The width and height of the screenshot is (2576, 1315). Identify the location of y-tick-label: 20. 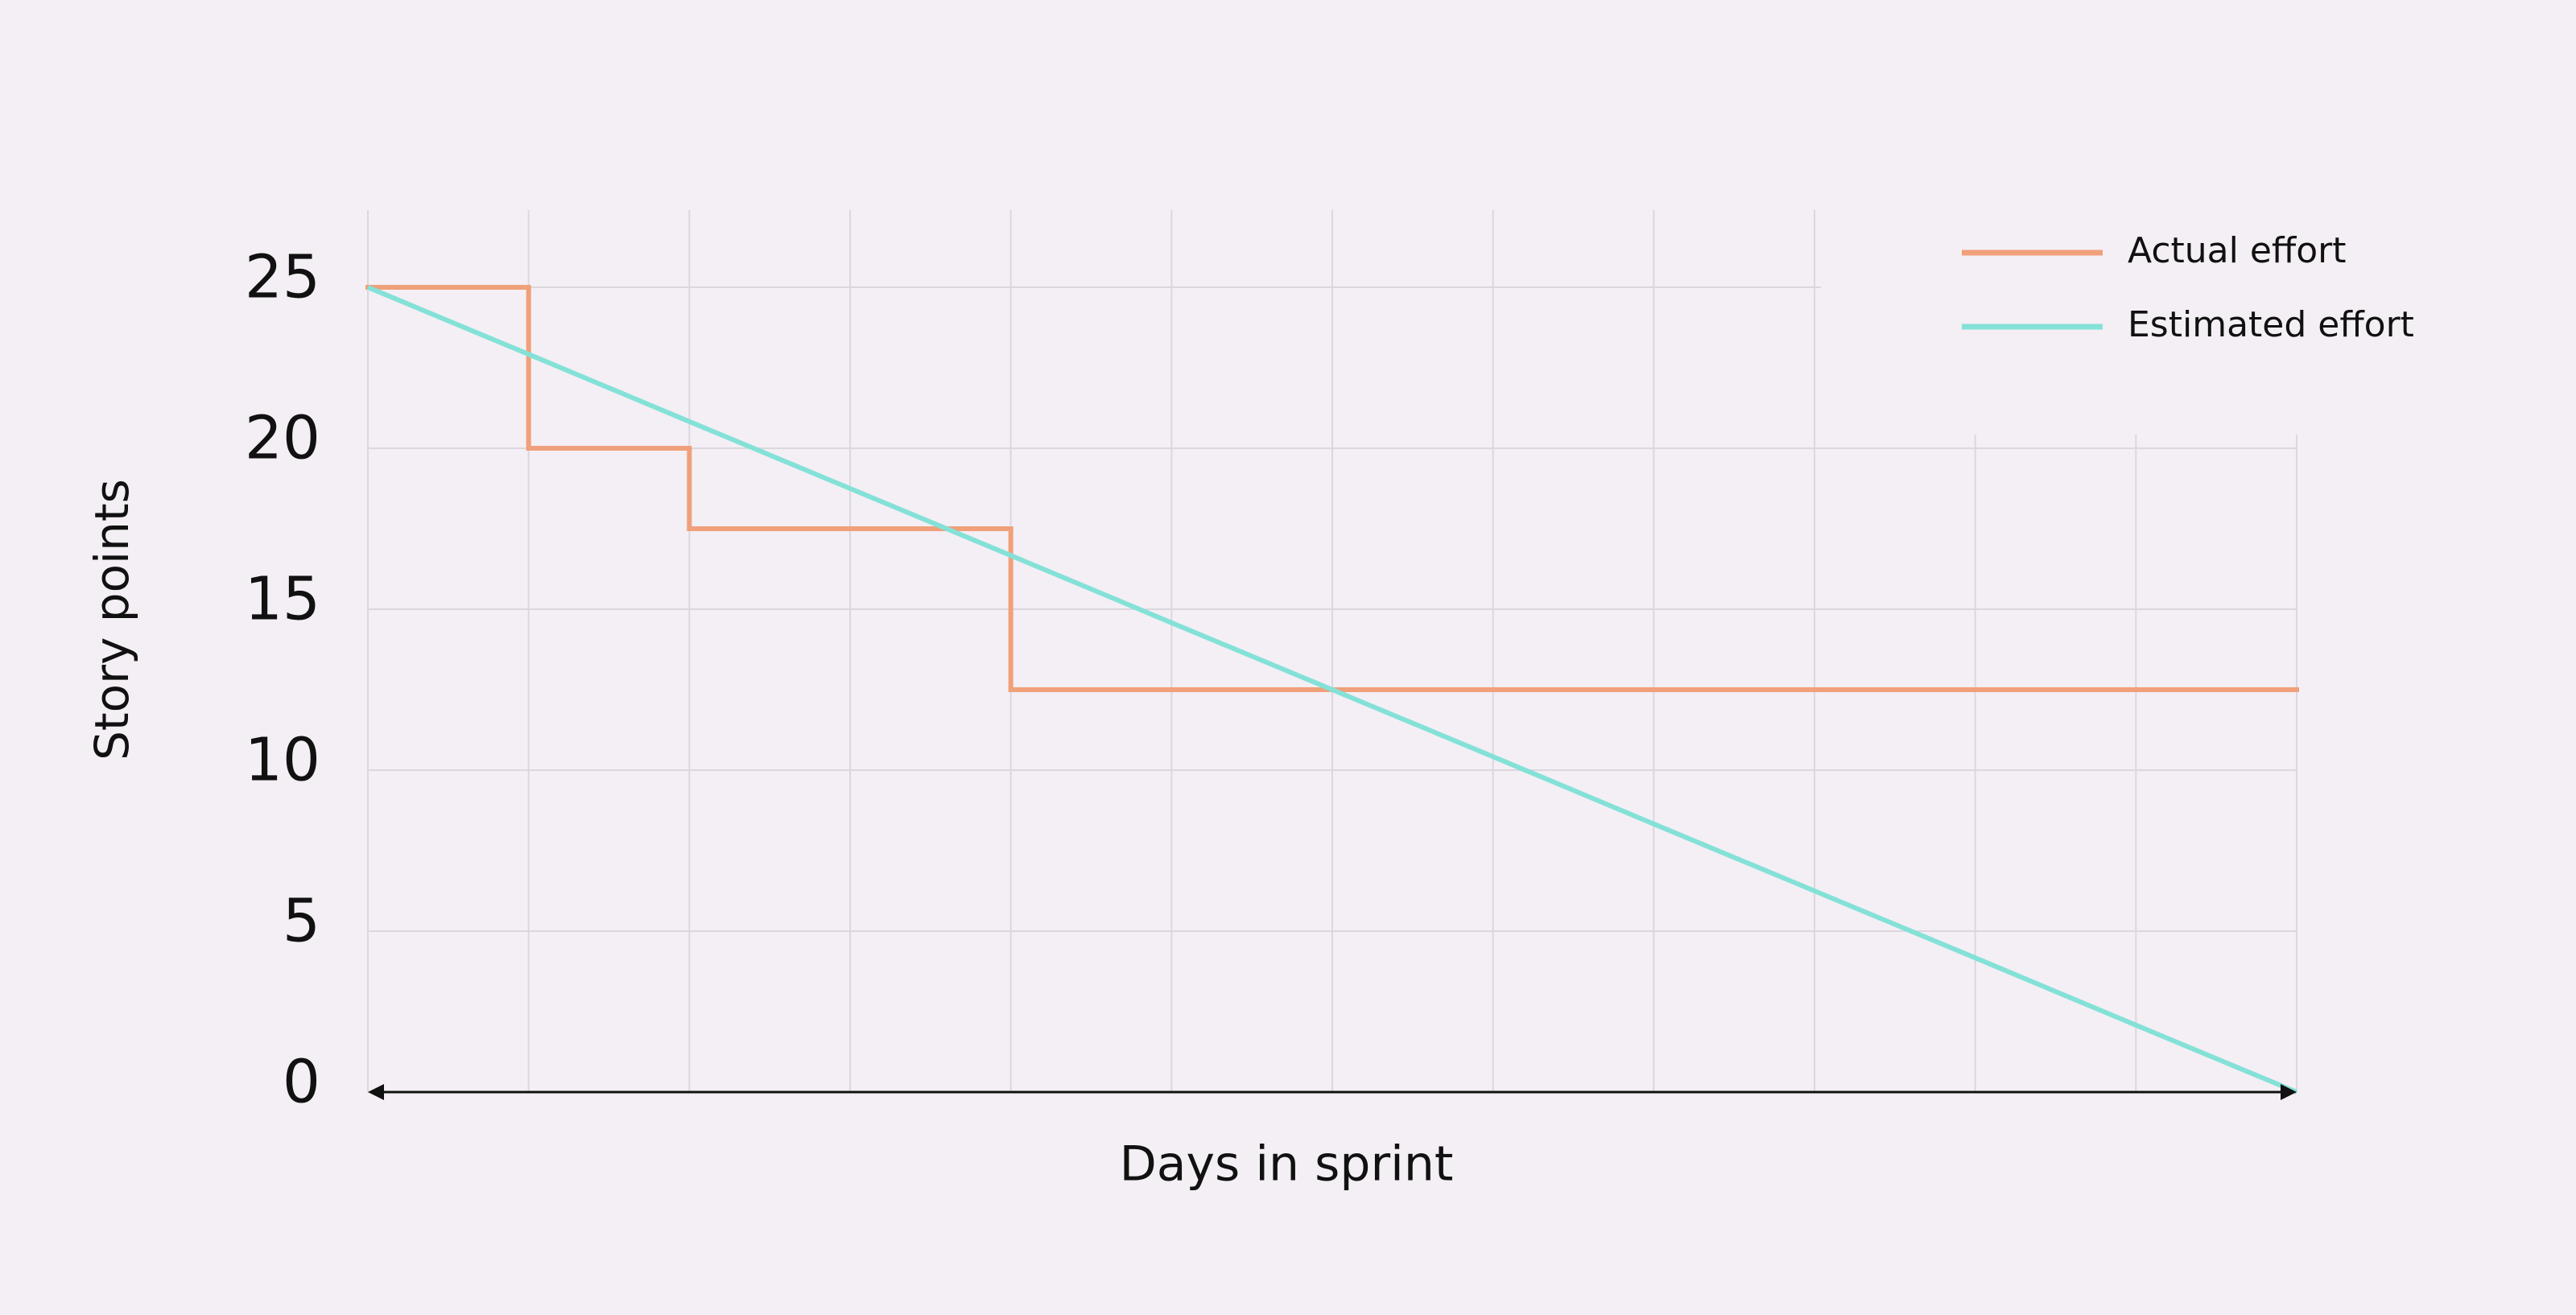
(282, 438).